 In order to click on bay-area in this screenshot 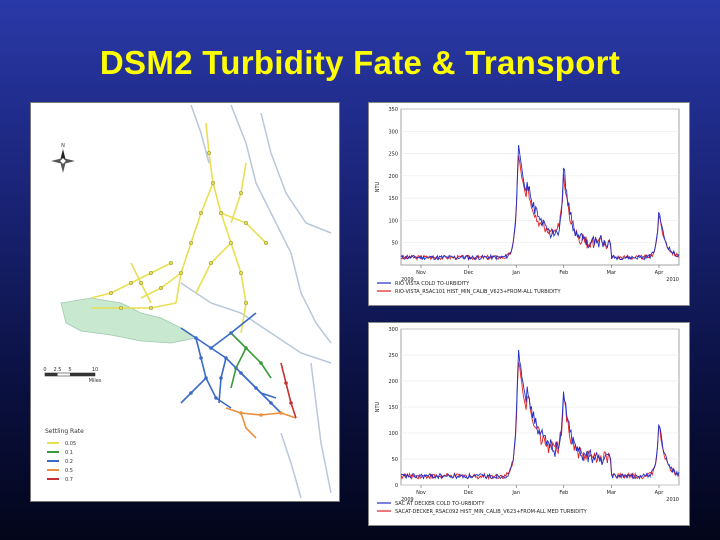, I will do `click(129, 320)`.